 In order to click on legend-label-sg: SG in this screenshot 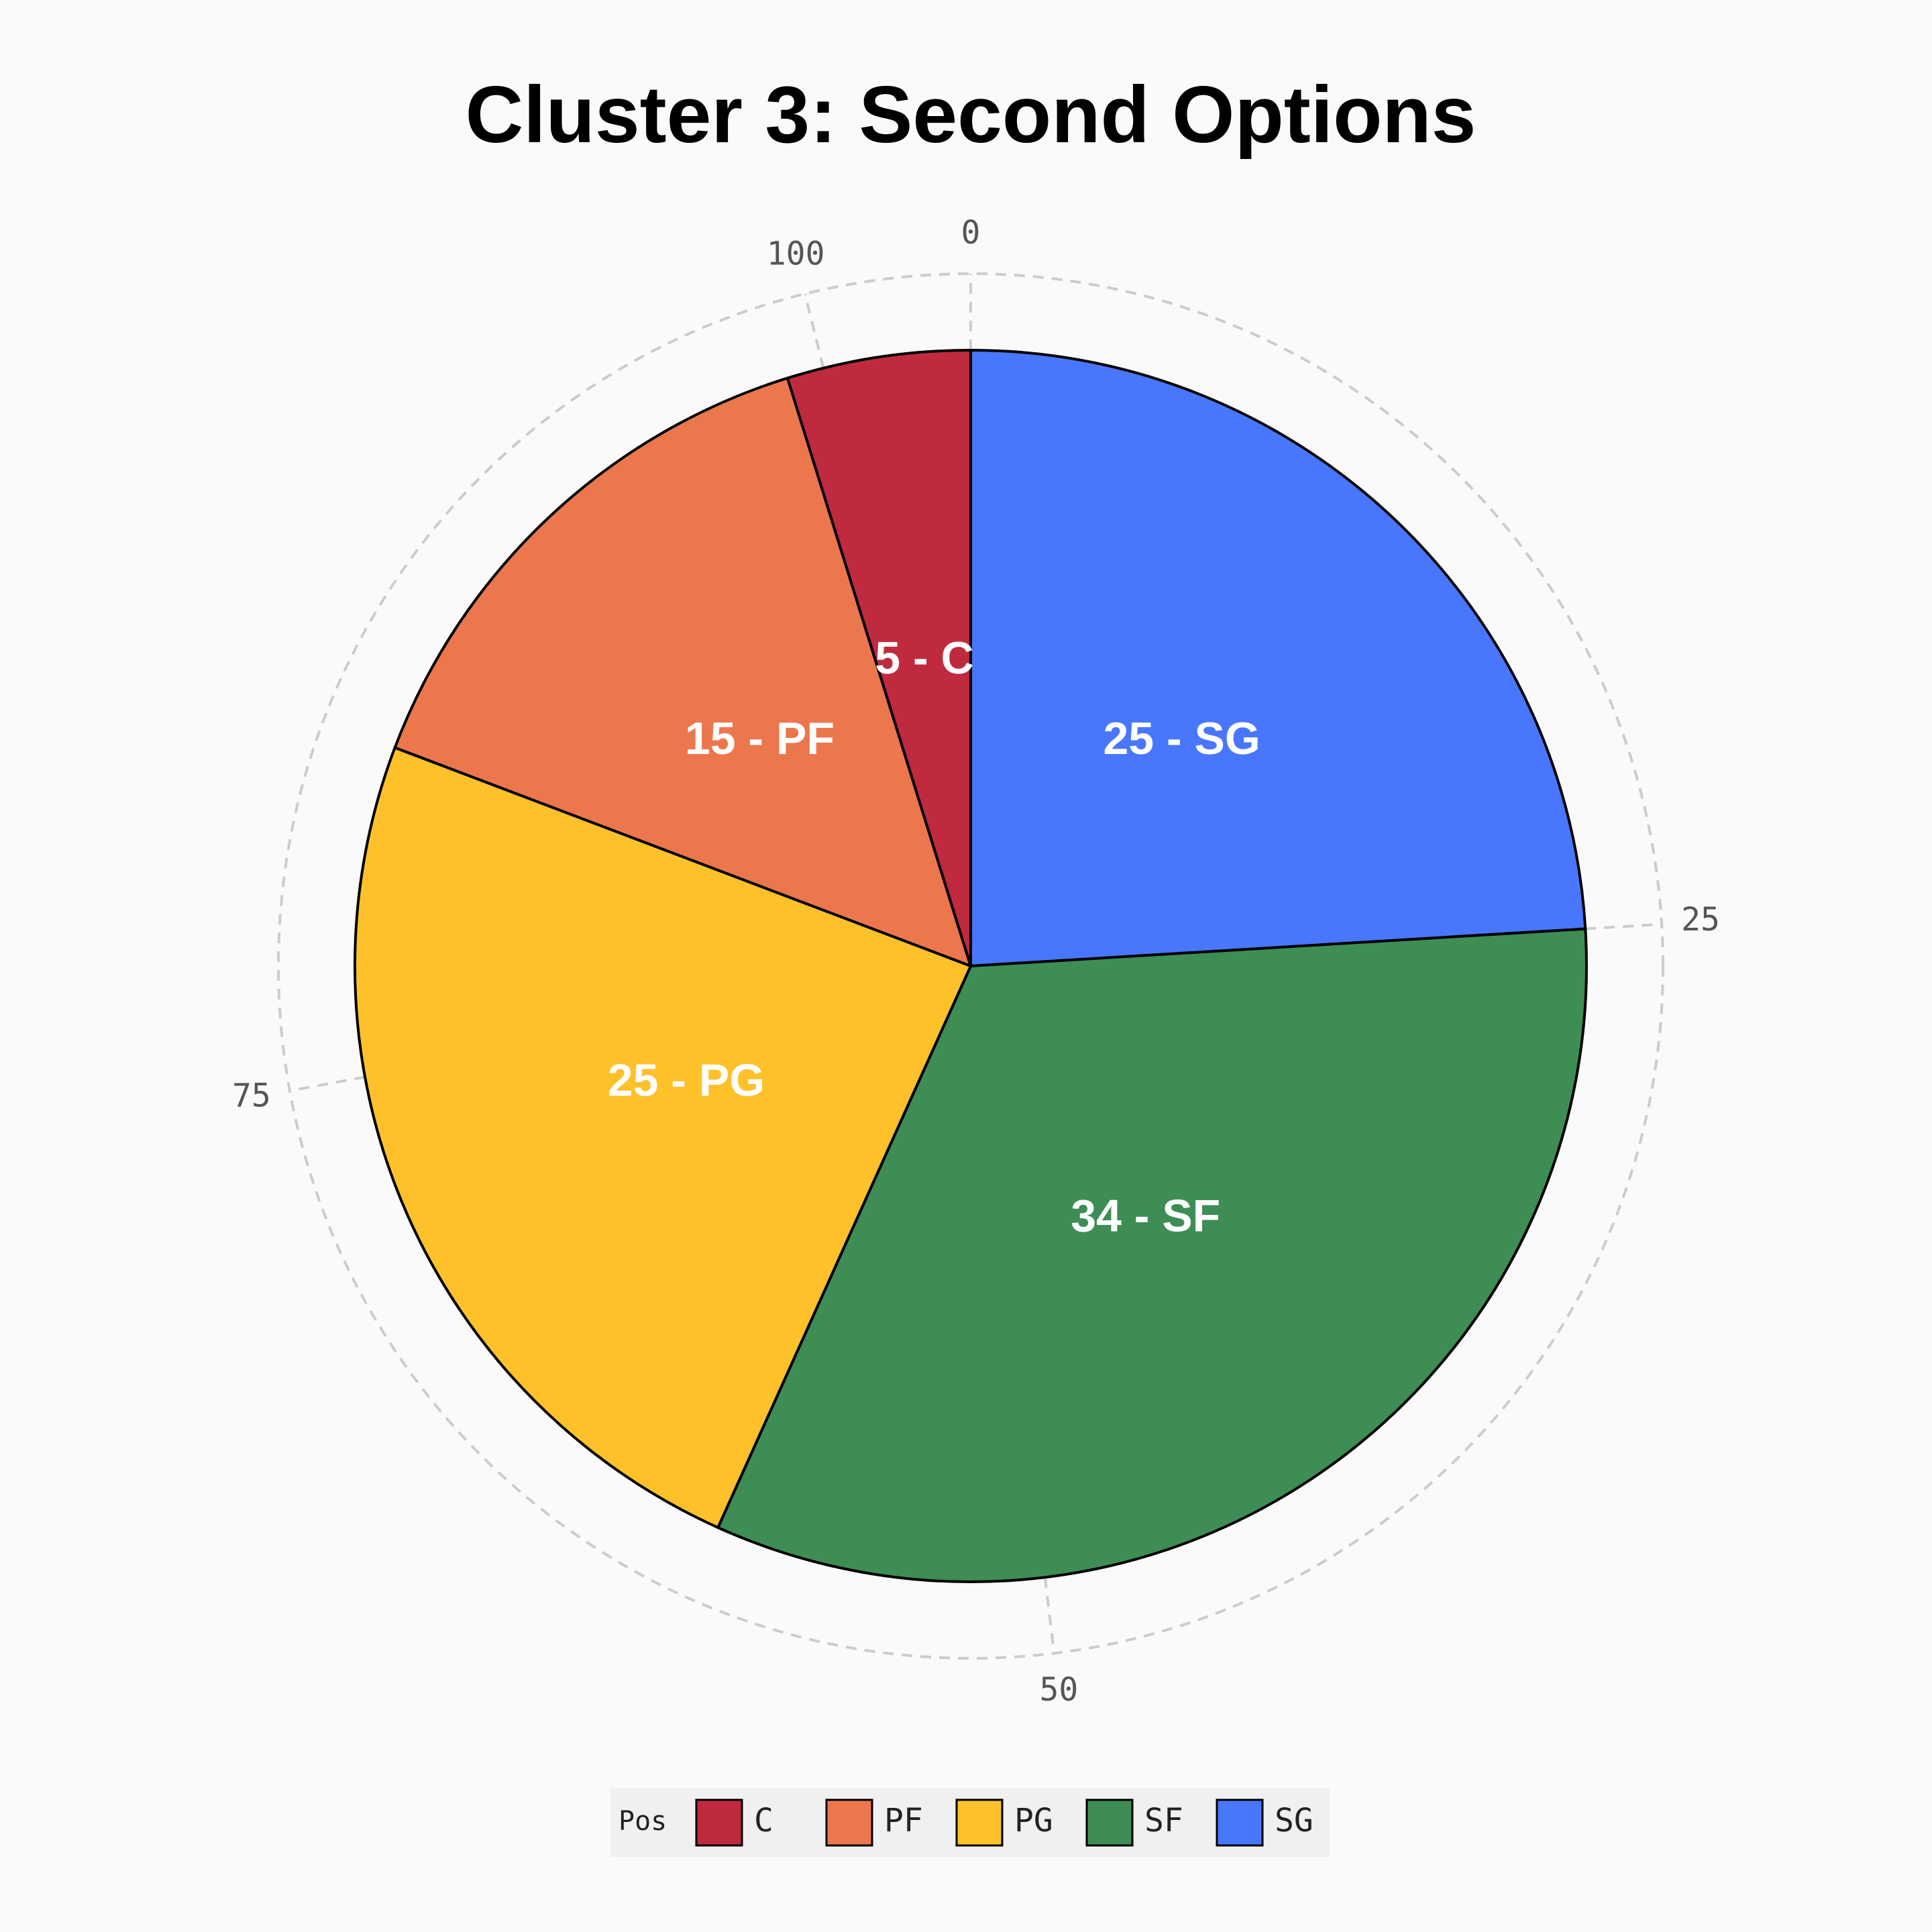, I will do `click(1294, 1820)`.